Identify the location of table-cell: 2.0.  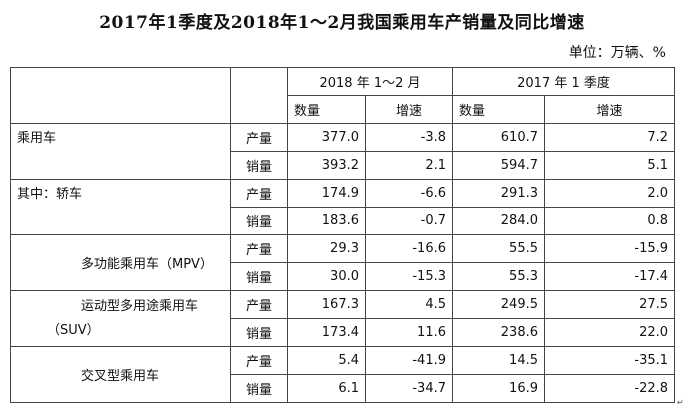
(609, 193).